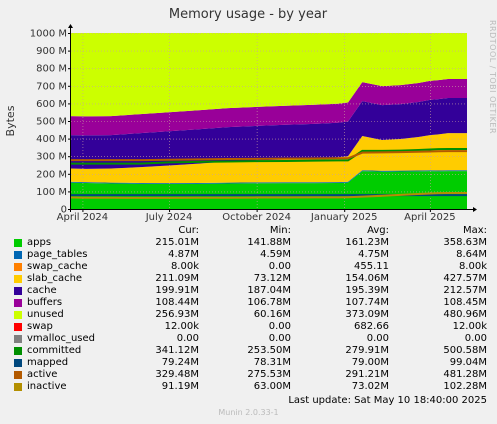  What do you see at coordinates (180, 362) in the screenshot?
I see `legend-cur: 79.24M` at bounding box center [180, 362].